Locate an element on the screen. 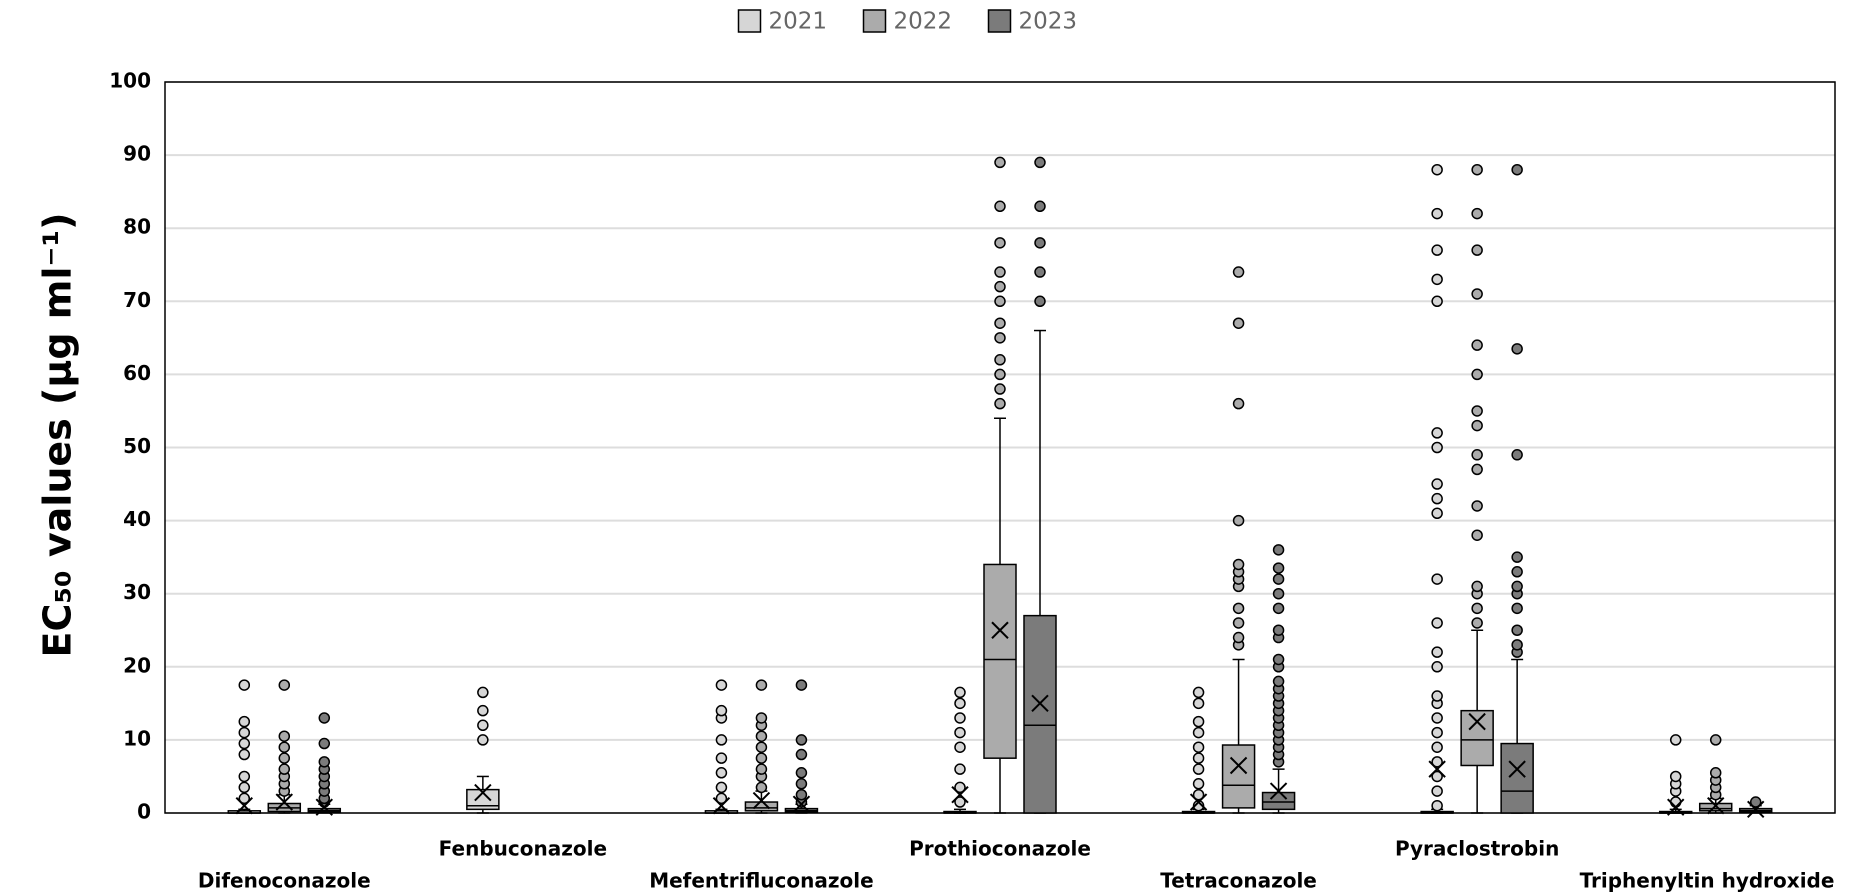 Image resolution: width=1852 pixels, height=895 pixels. y-tick-label: 30 is located at coordinates (137, 592).